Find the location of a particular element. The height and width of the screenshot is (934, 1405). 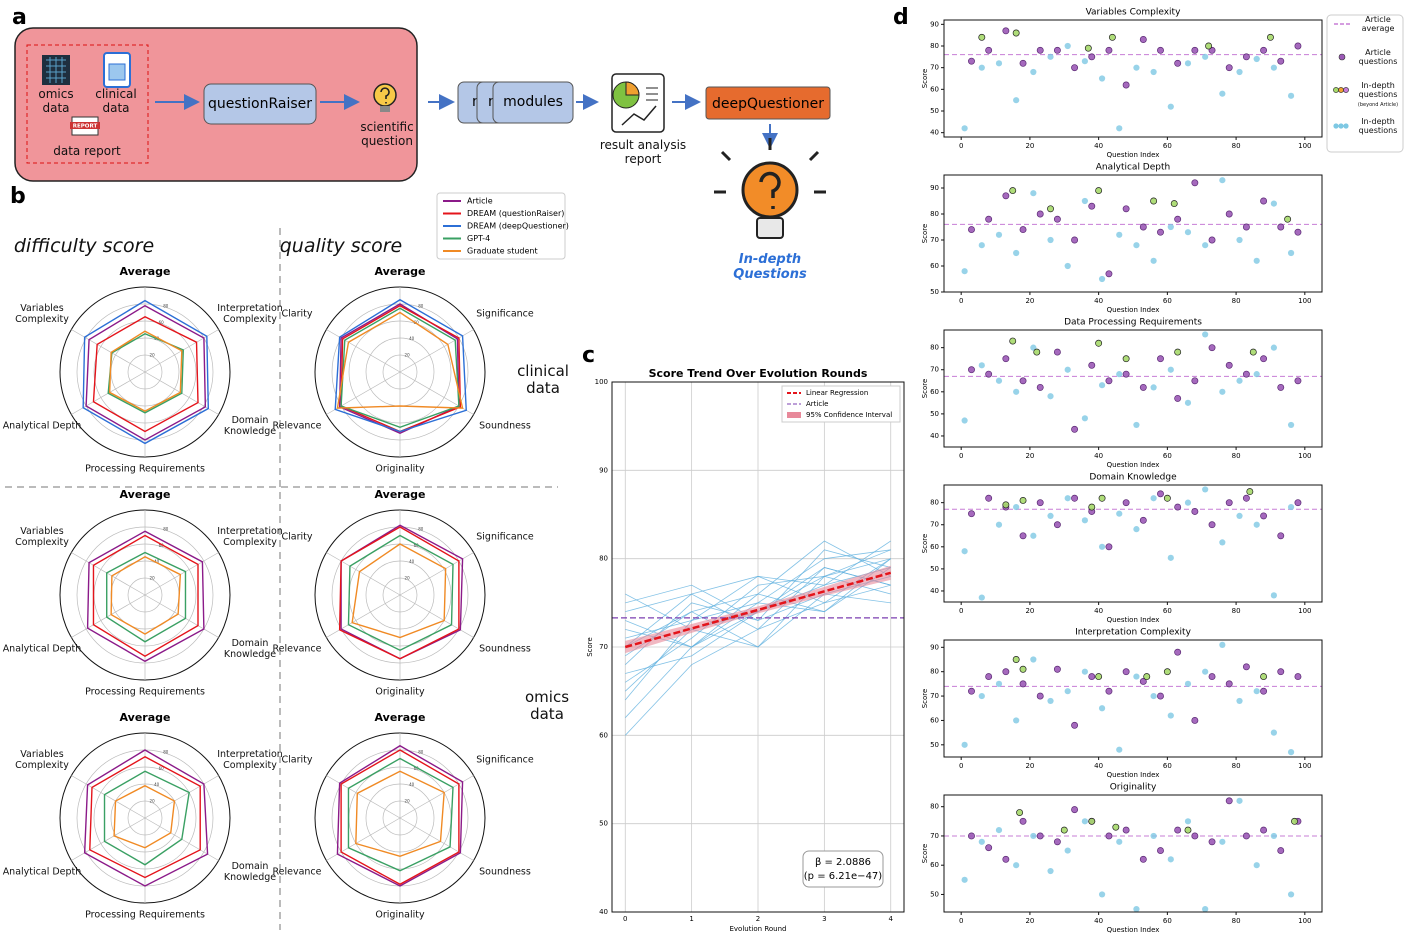

y-tick-label: 90 is located at coordinates (934, 24).